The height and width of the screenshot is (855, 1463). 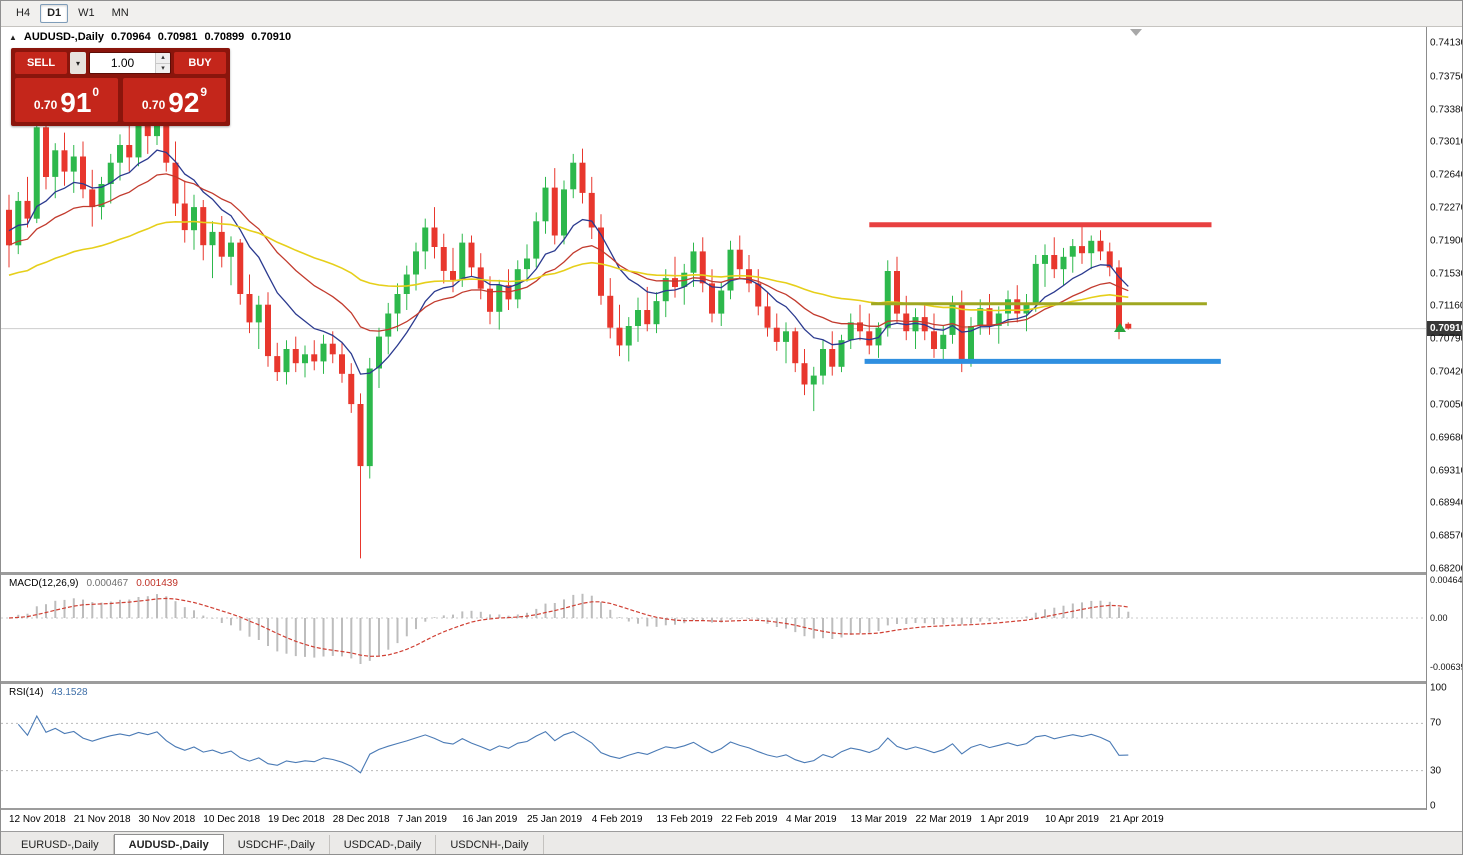 I want to click on macd-name: MACD(12,26,9), so click(x=44, y=583).